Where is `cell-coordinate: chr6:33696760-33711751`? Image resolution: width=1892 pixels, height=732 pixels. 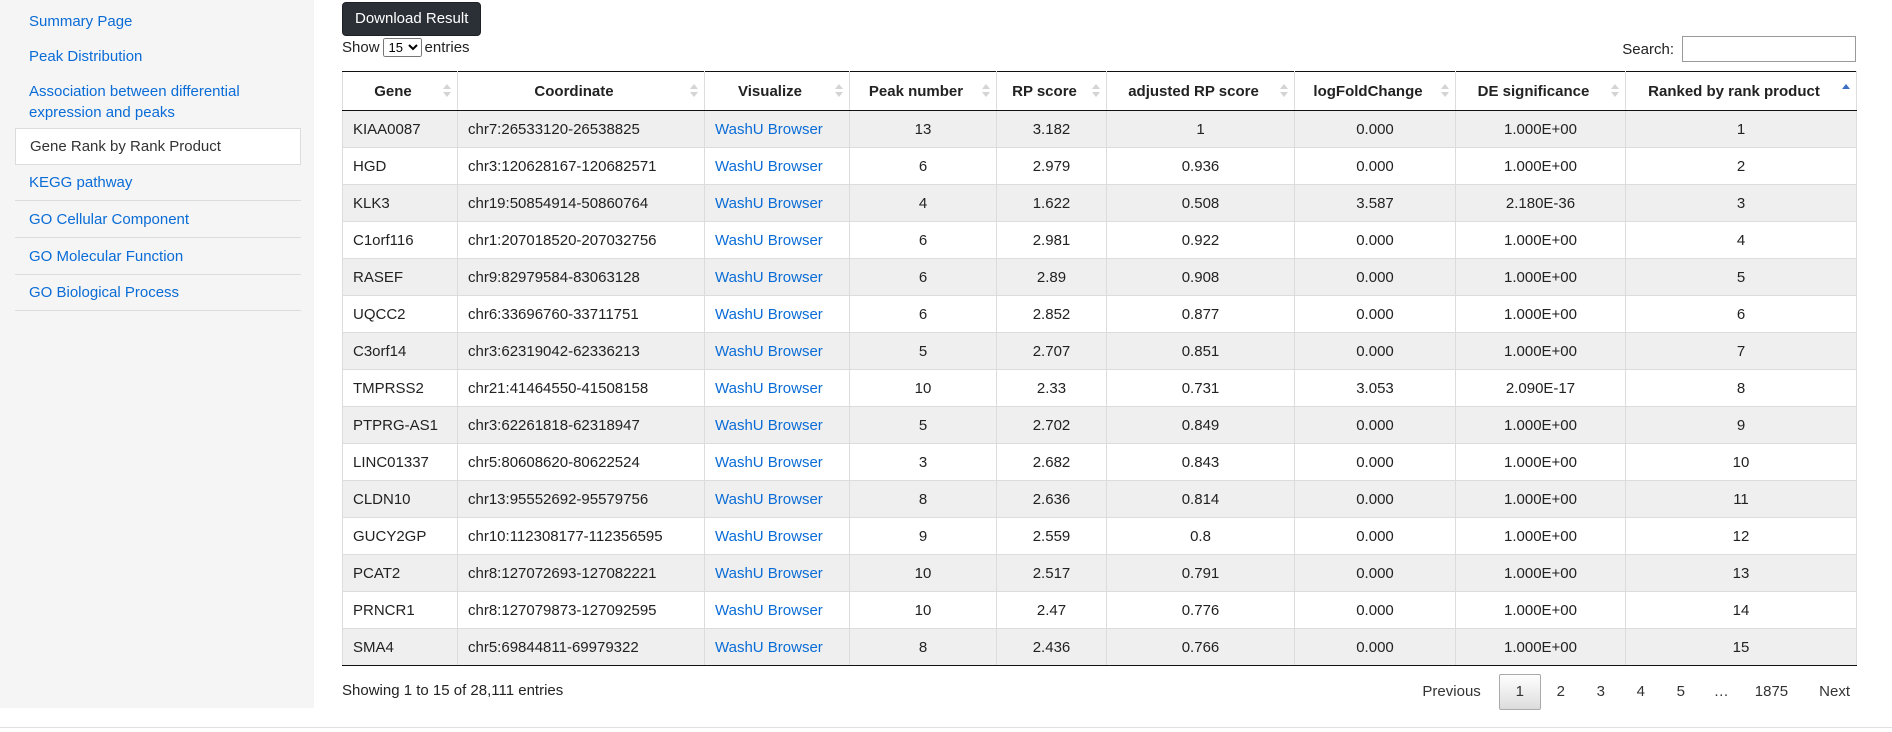
cell-coordinate: chr6:33696760-33711751 is located at coordinates (581, 314).